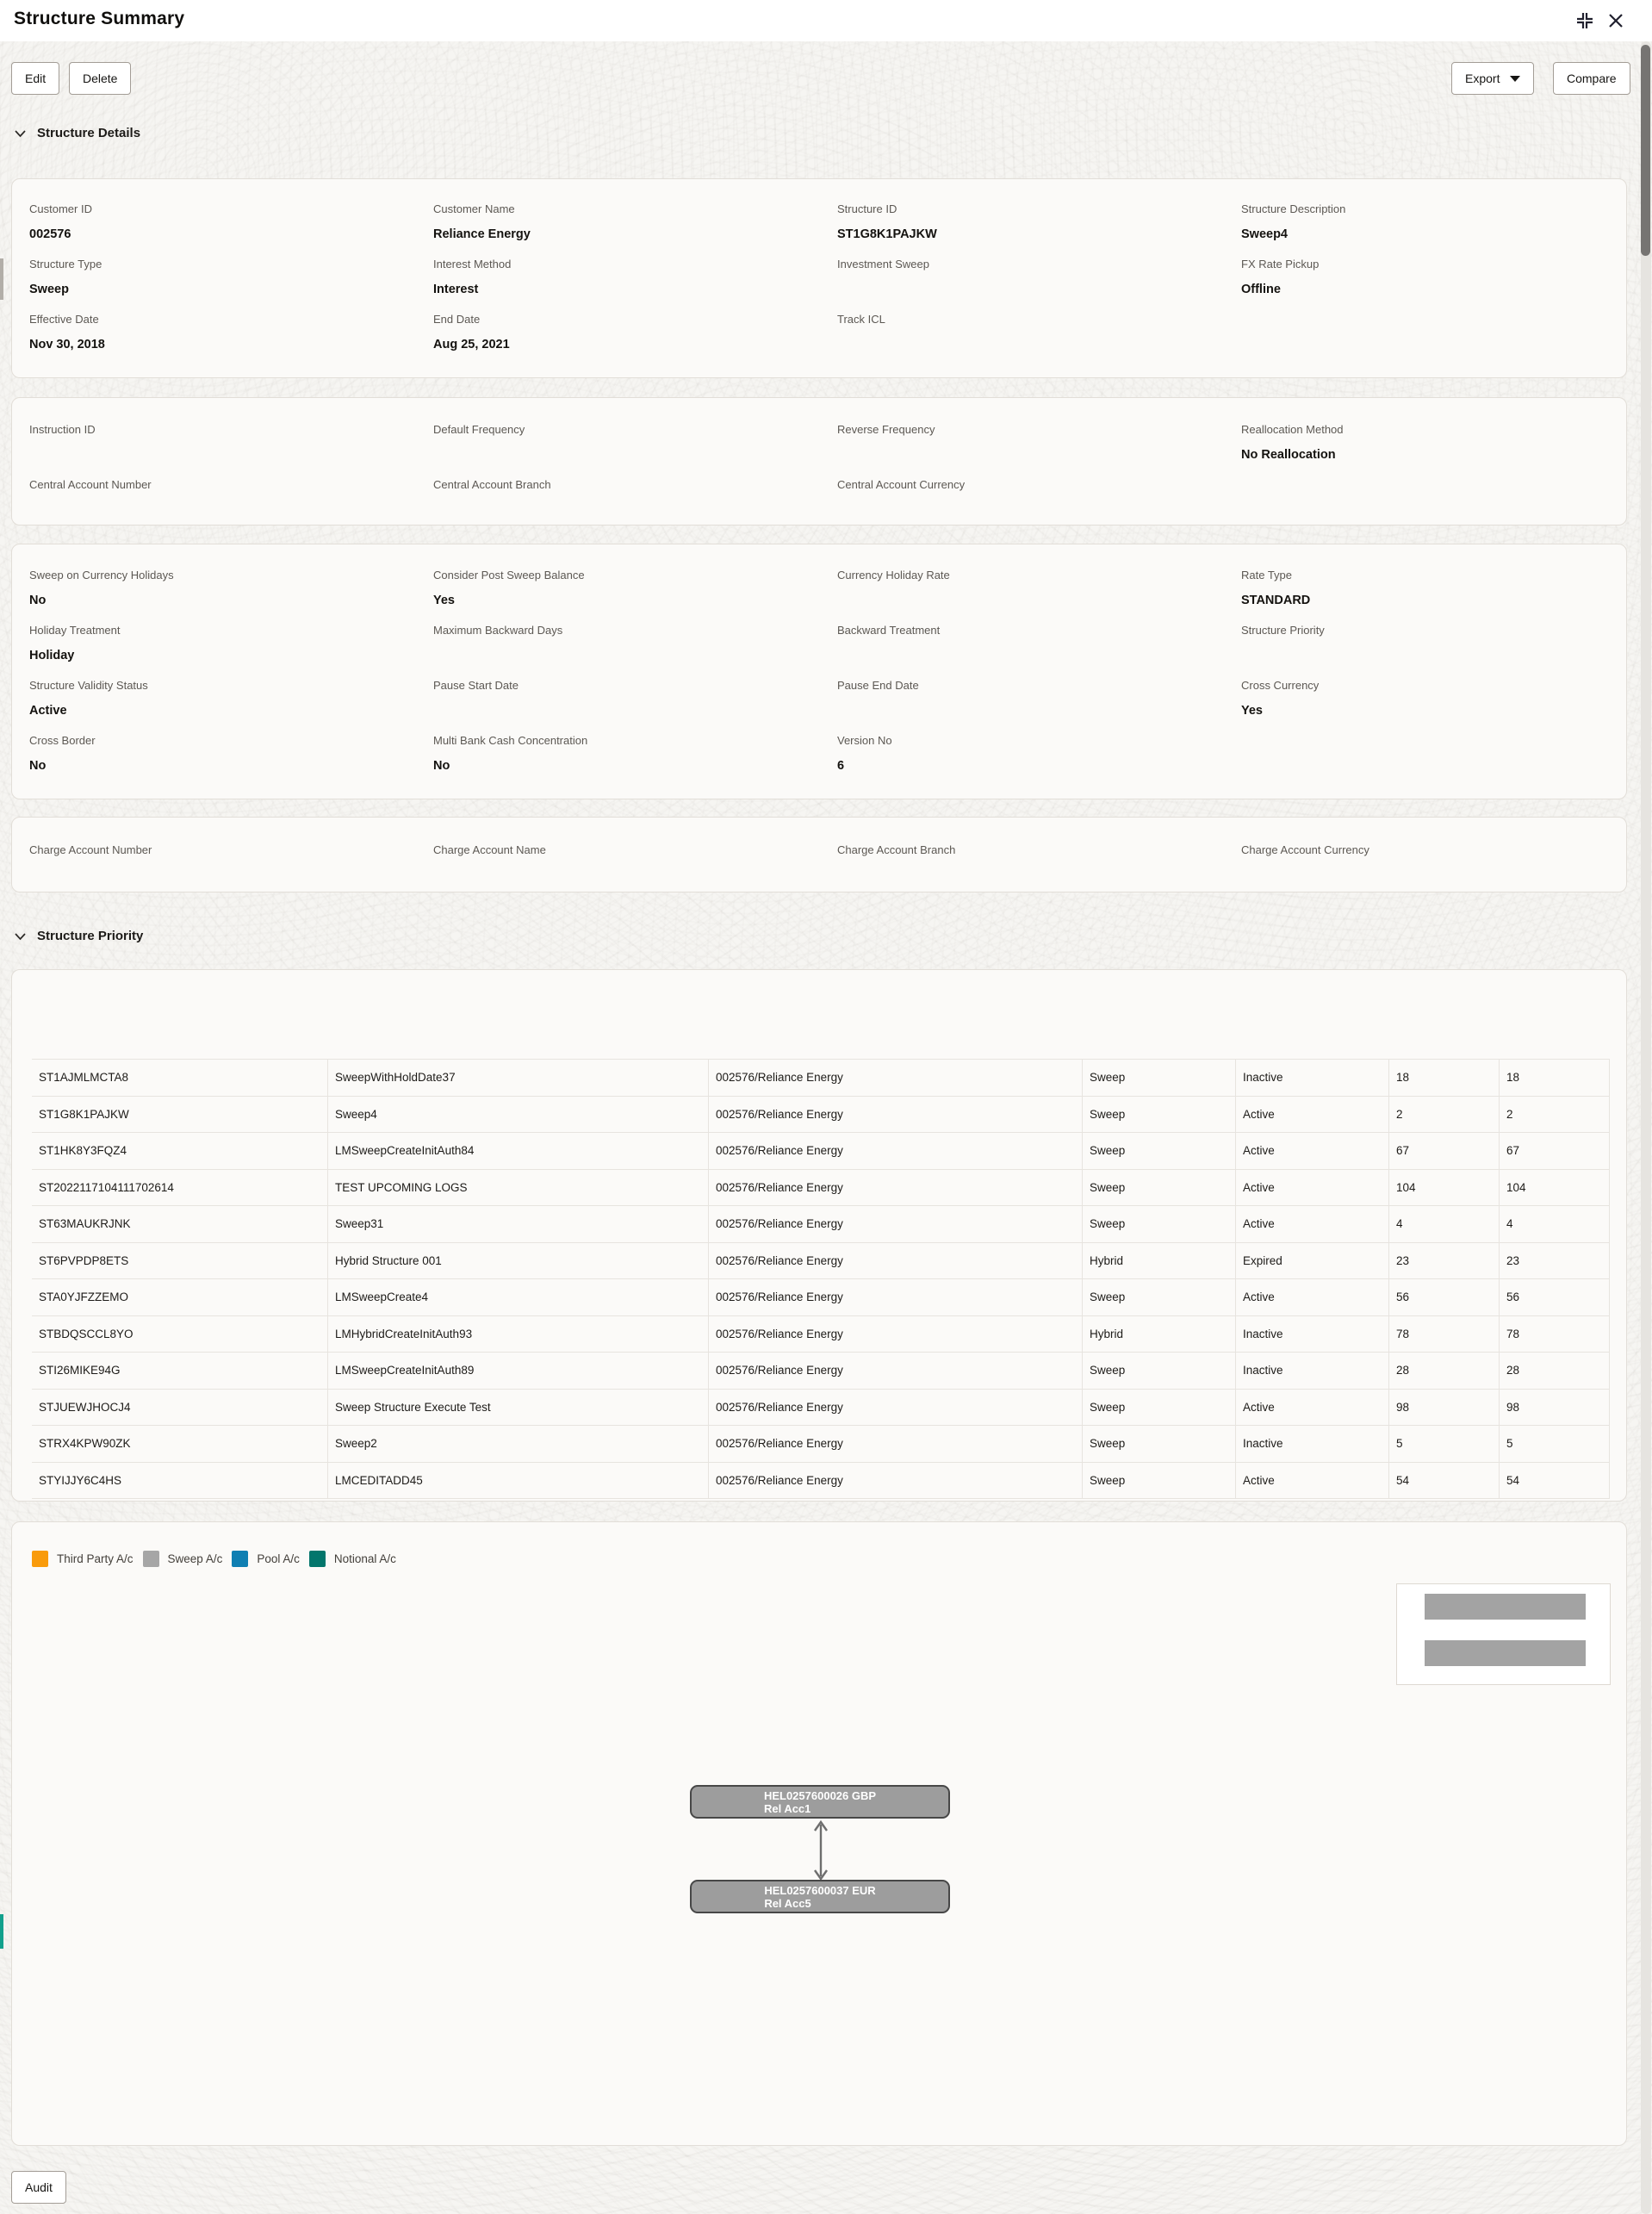  Describe the element at coordinates (474, 208) in the screenshot. I see `field-label: Customer Name` at that location.